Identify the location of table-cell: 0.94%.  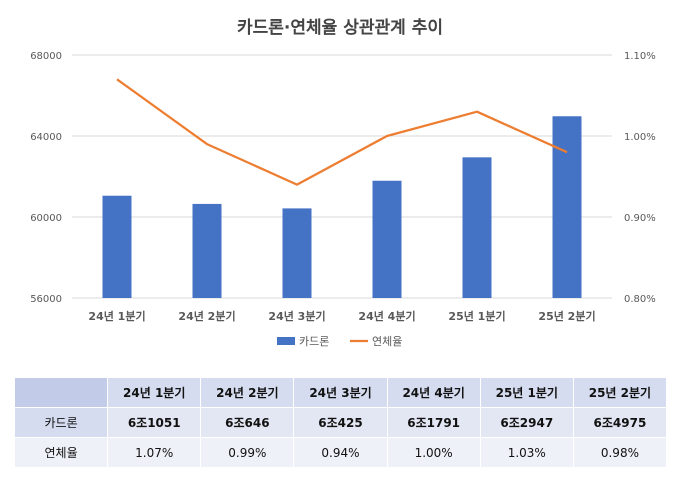
(340, 452).